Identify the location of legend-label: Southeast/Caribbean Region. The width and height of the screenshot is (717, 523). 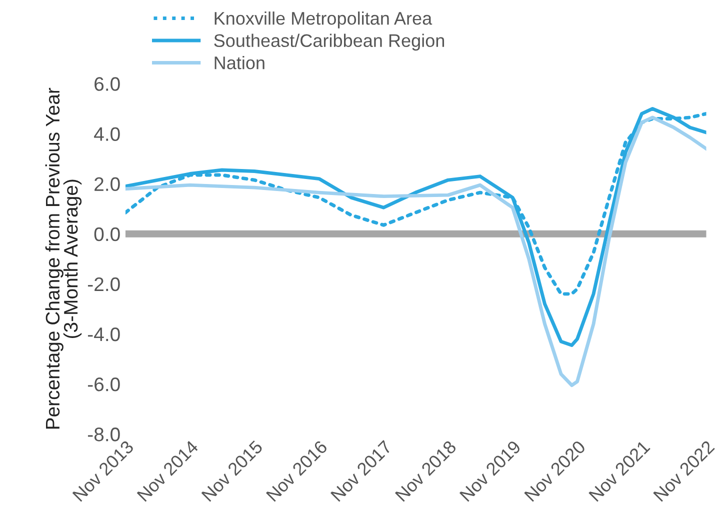
(329, 42).